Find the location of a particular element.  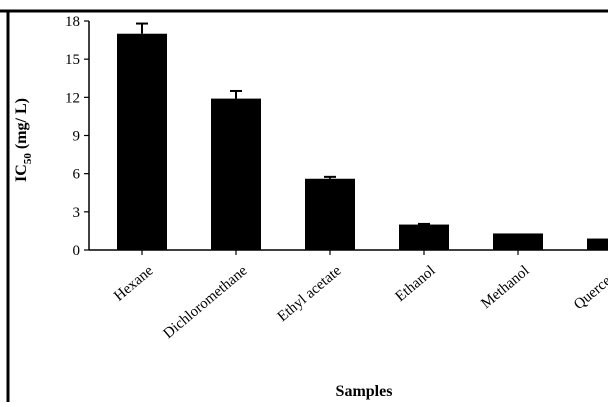

y-axis-title: IC50 (mg/ L) is located at coordinates (23, 140).